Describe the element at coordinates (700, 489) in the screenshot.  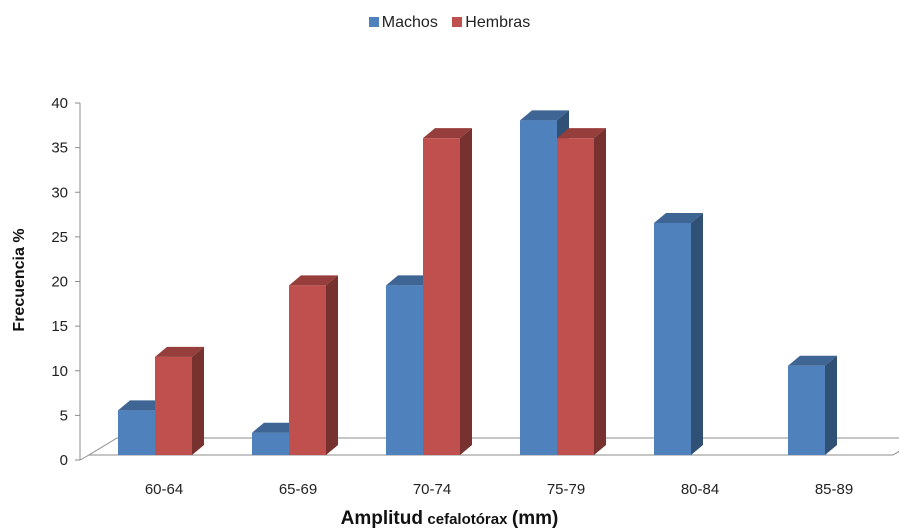
I see `x-tick-label: 80-84` at that location.